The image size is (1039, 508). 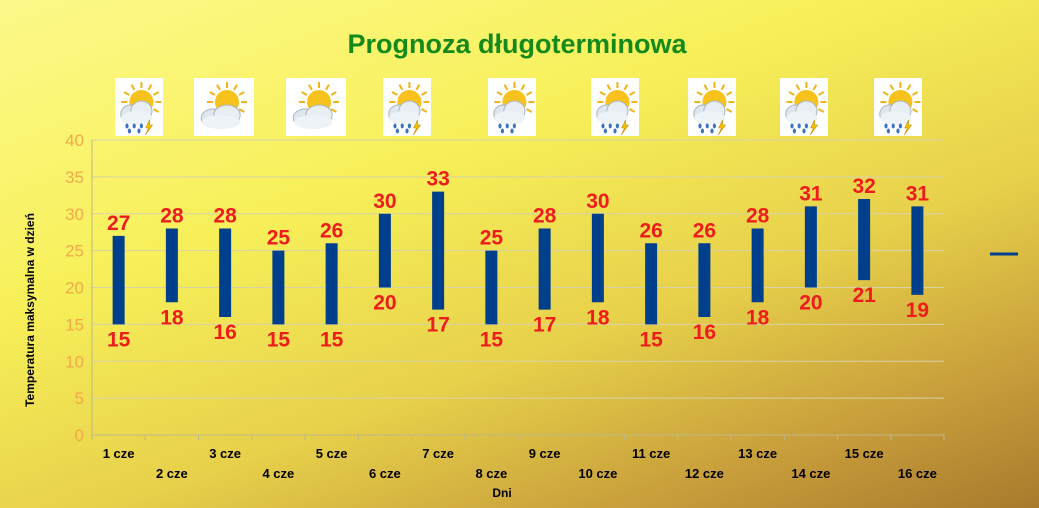 What do you see at coordinates (437, 179) in the screenshot?
I see `max-label: 33` at bounding box center [437, 179].